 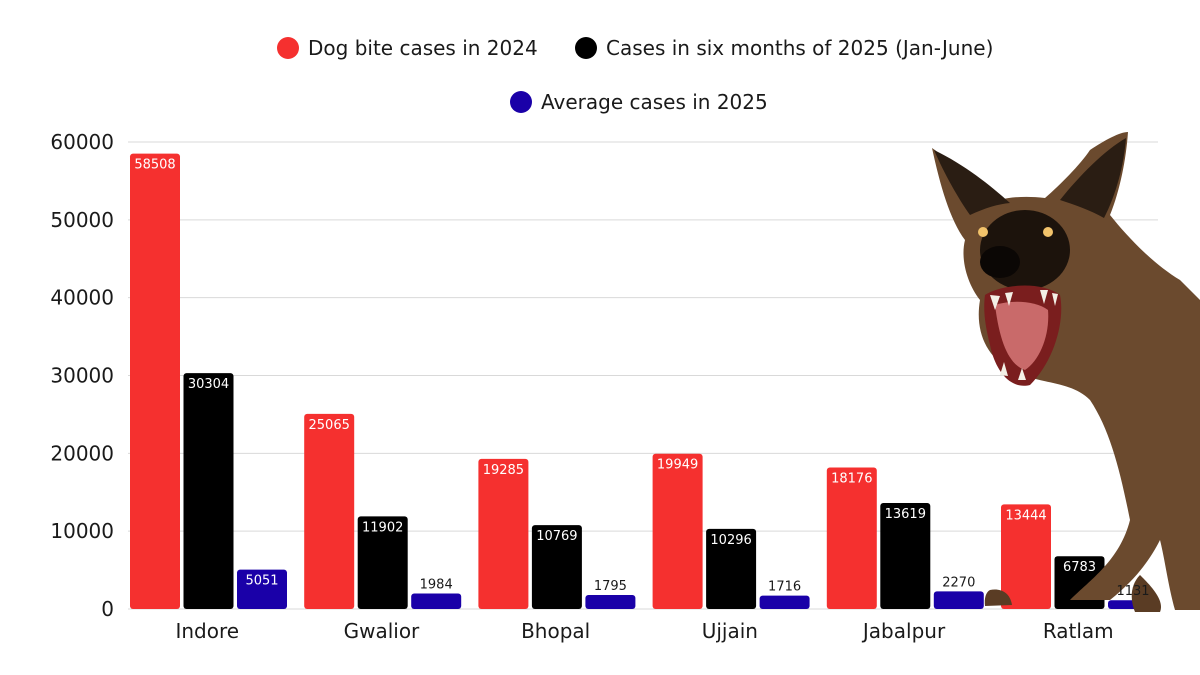 I want to click on data-label: 18176, so click(x=851, y=479).